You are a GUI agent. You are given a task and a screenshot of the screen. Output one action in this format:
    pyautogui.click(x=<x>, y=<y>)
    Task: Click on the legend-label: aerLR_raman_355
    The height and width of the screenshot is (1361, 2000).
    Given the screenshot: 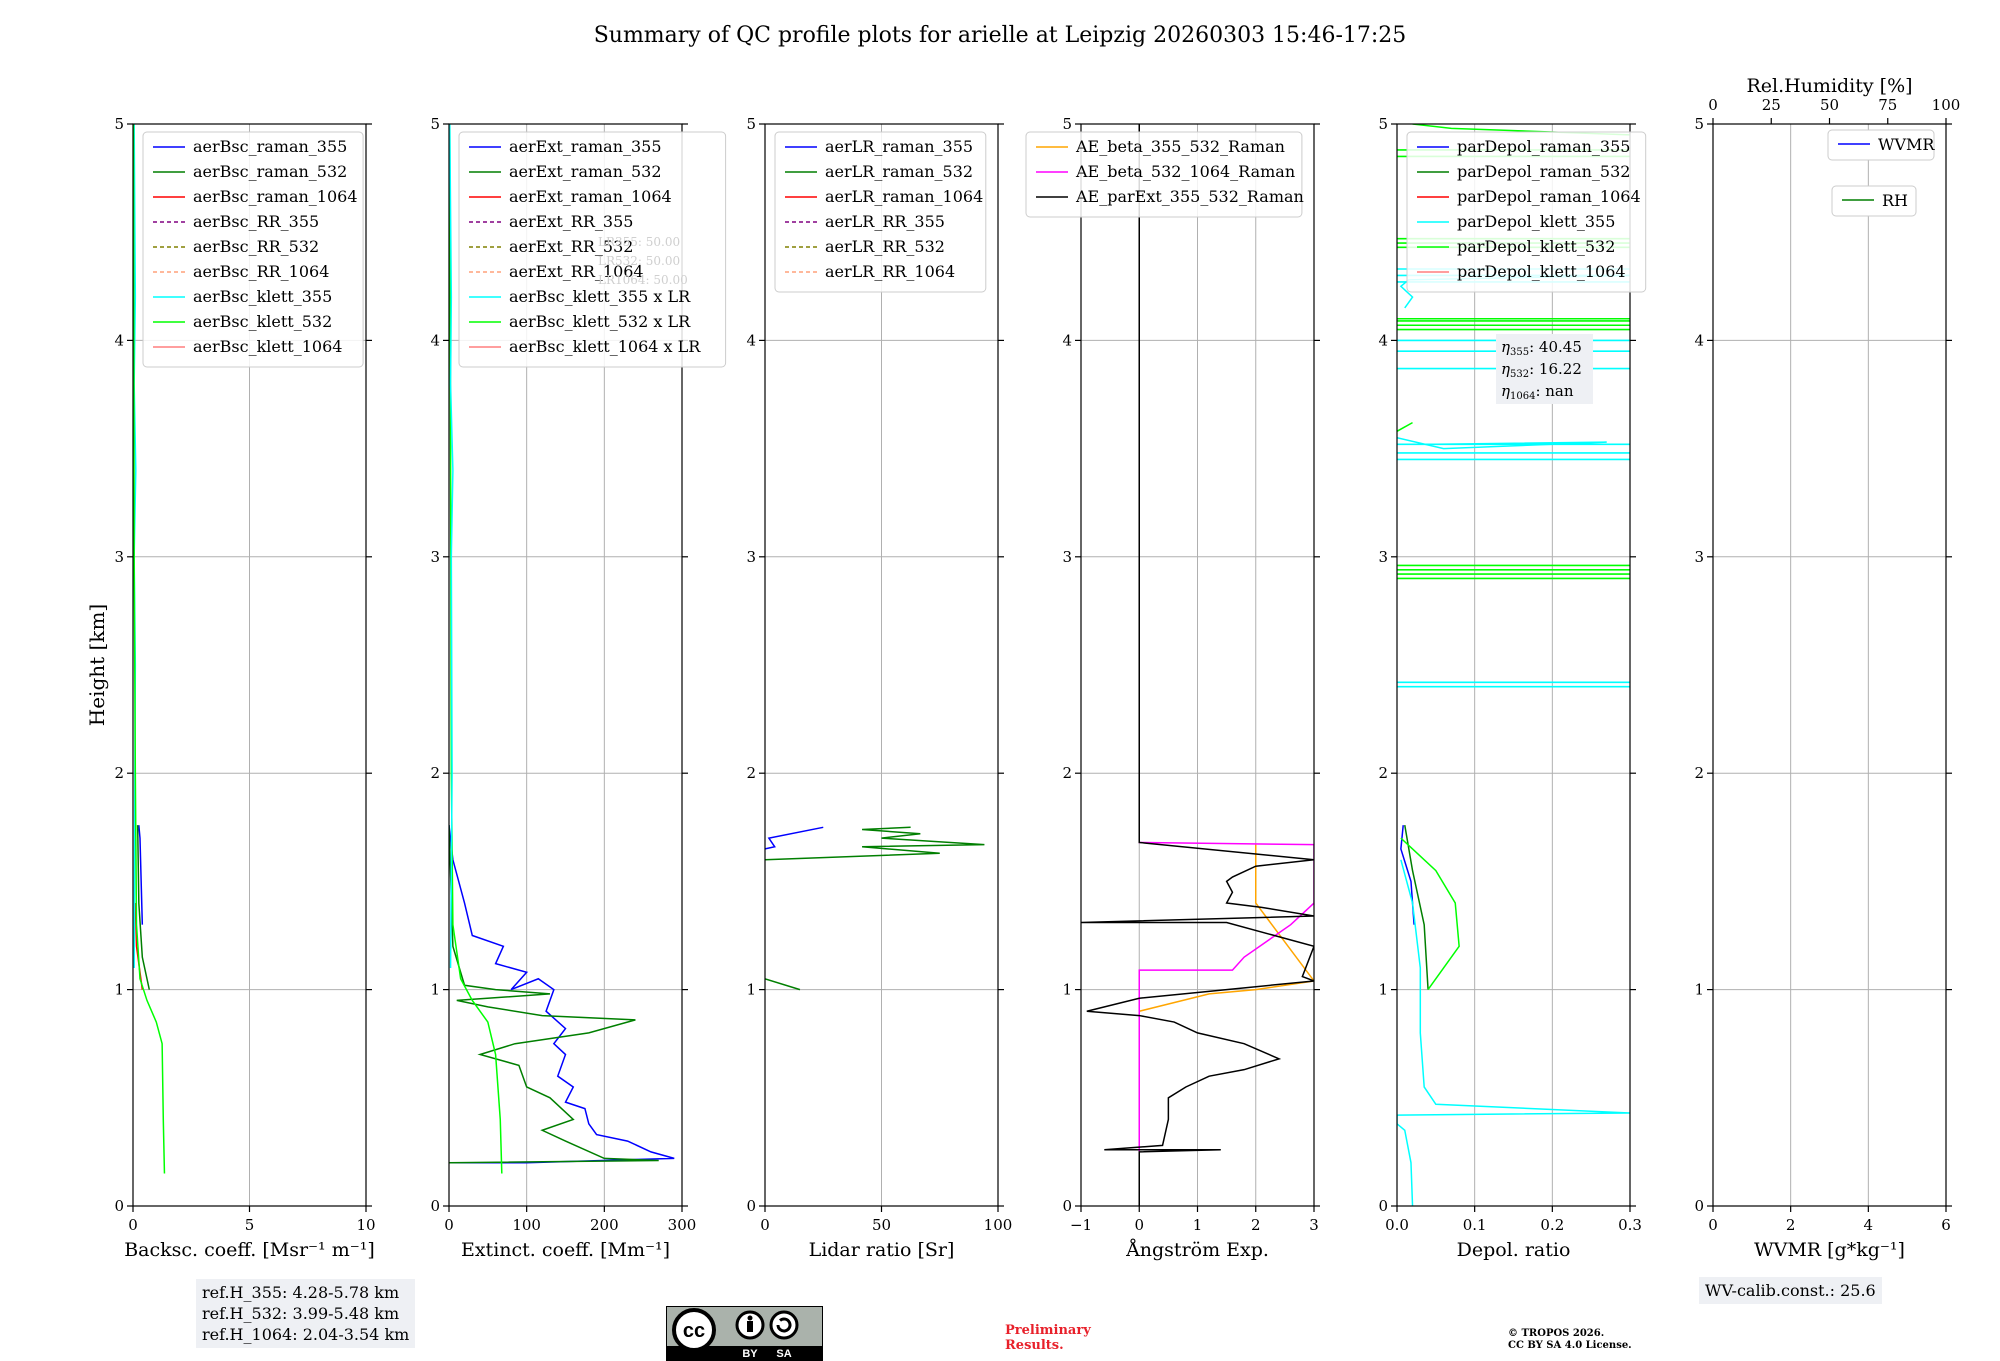 What is the action you would take?
    pyautogui.click(x=899, y=146)
    